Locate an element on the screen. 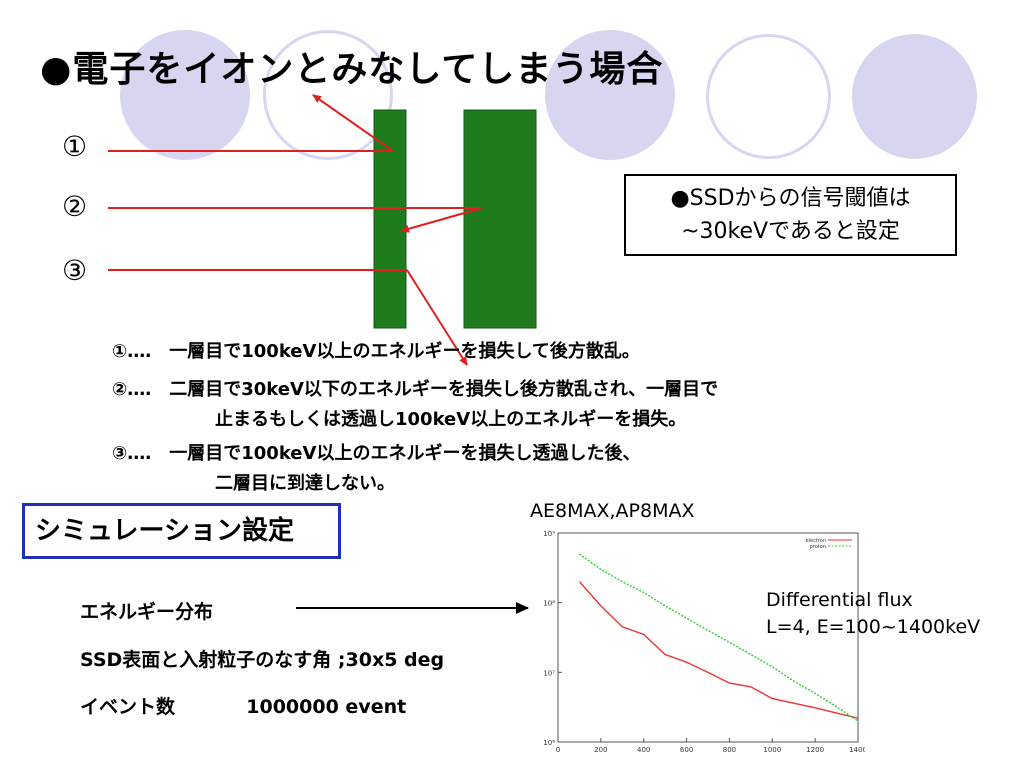 This screenshot has width=1024, height=768. series-electron-line is located at coordinates (718, 650).